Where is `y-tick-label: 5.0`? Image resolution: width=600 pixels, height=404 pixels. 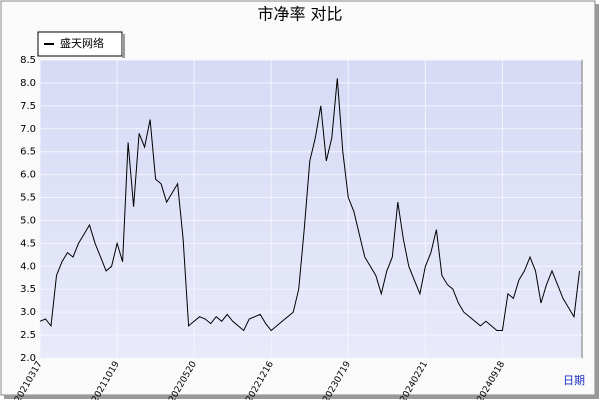
y-tick-label: 5.0 is located at coordinates (28, 220).